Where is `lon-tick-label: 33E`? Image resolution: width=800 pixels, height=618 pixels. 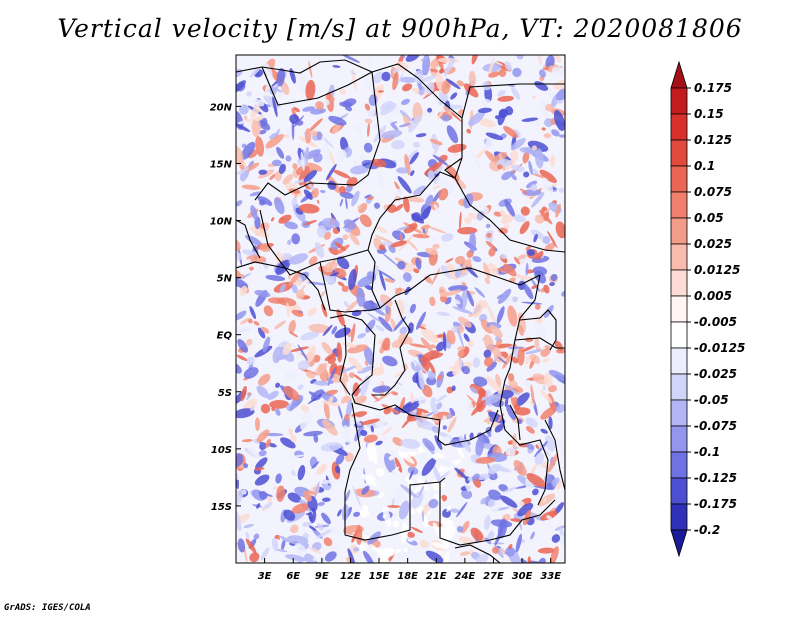 lon-tick-label: 33E is located at coordinates (550, 576).